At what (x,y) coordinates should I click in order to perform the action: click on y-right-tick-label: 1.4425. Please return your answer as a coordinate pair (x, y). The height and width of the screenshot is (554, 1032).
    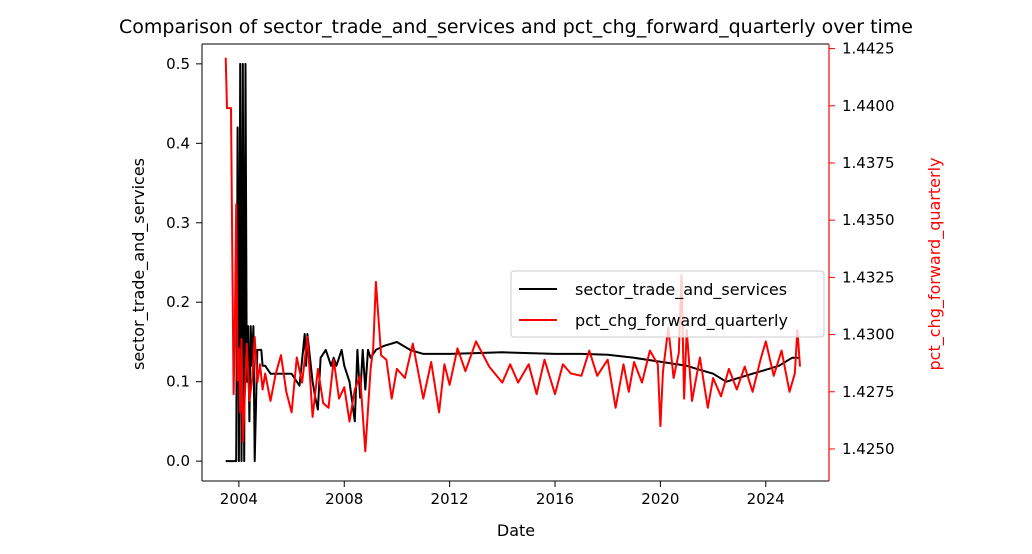
    Looking at the image, I should click on (868, 49).